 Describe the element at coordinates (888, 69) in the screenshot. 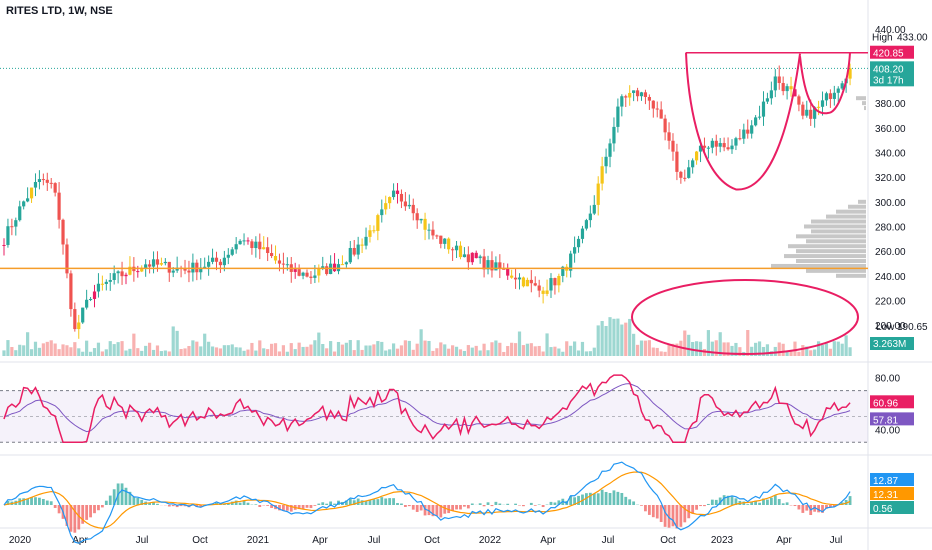

I see `last-price-text: 408.20` at that location.